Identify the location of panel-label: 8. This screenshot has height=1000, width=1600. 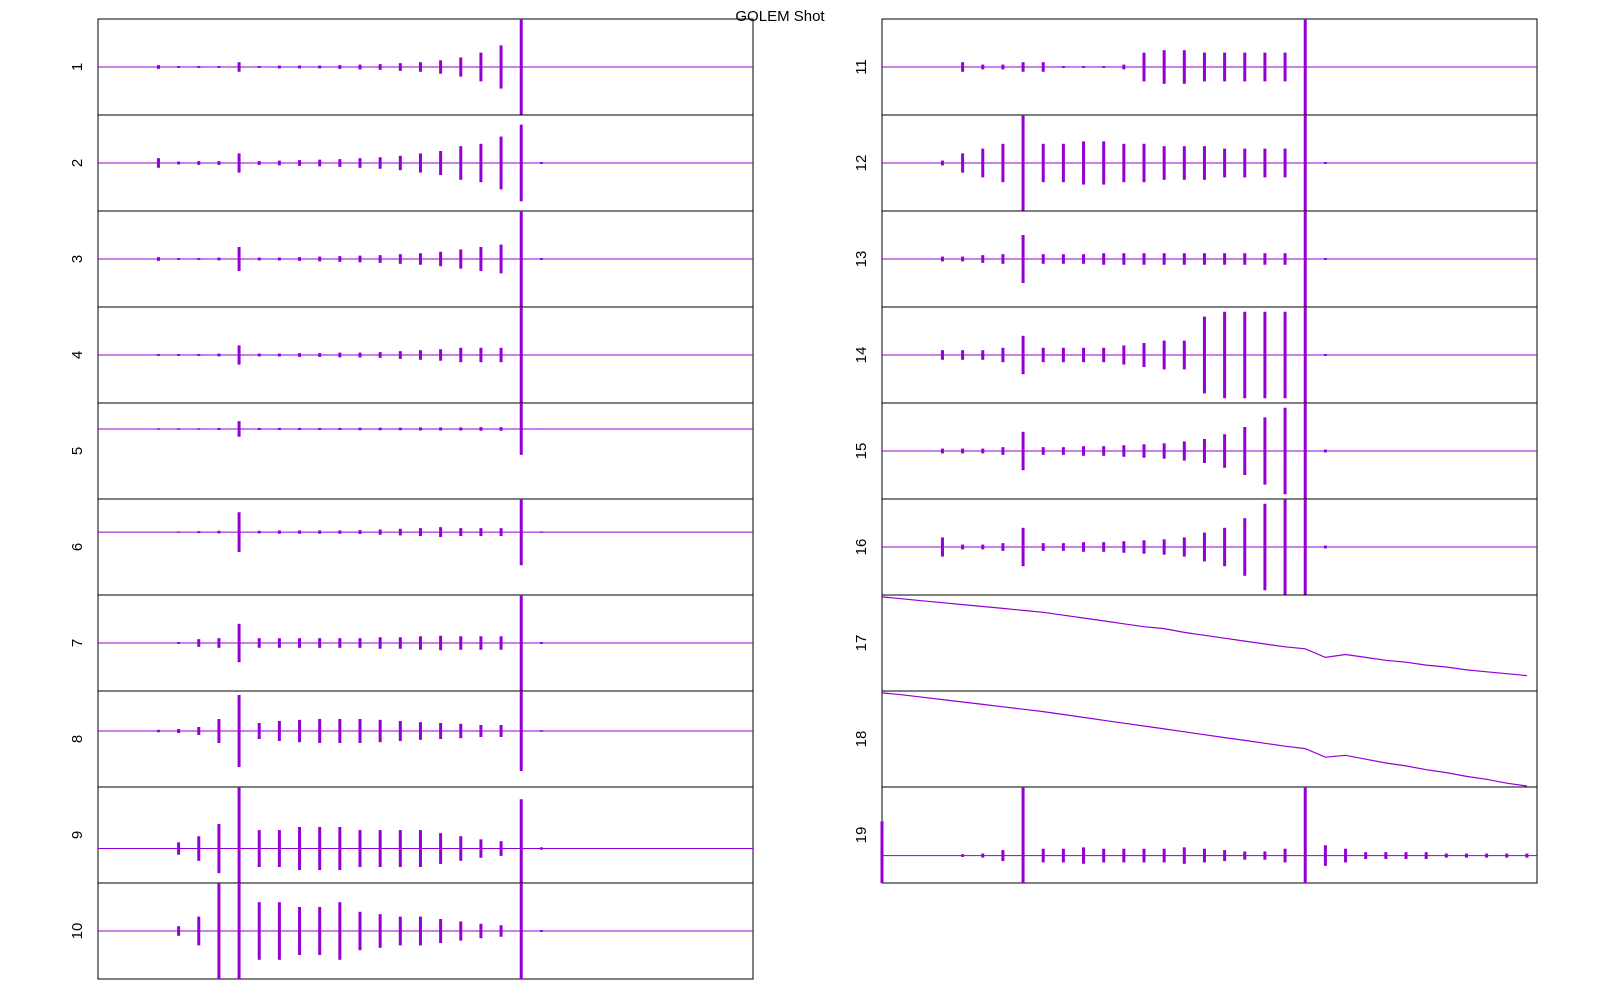
(77, 739).